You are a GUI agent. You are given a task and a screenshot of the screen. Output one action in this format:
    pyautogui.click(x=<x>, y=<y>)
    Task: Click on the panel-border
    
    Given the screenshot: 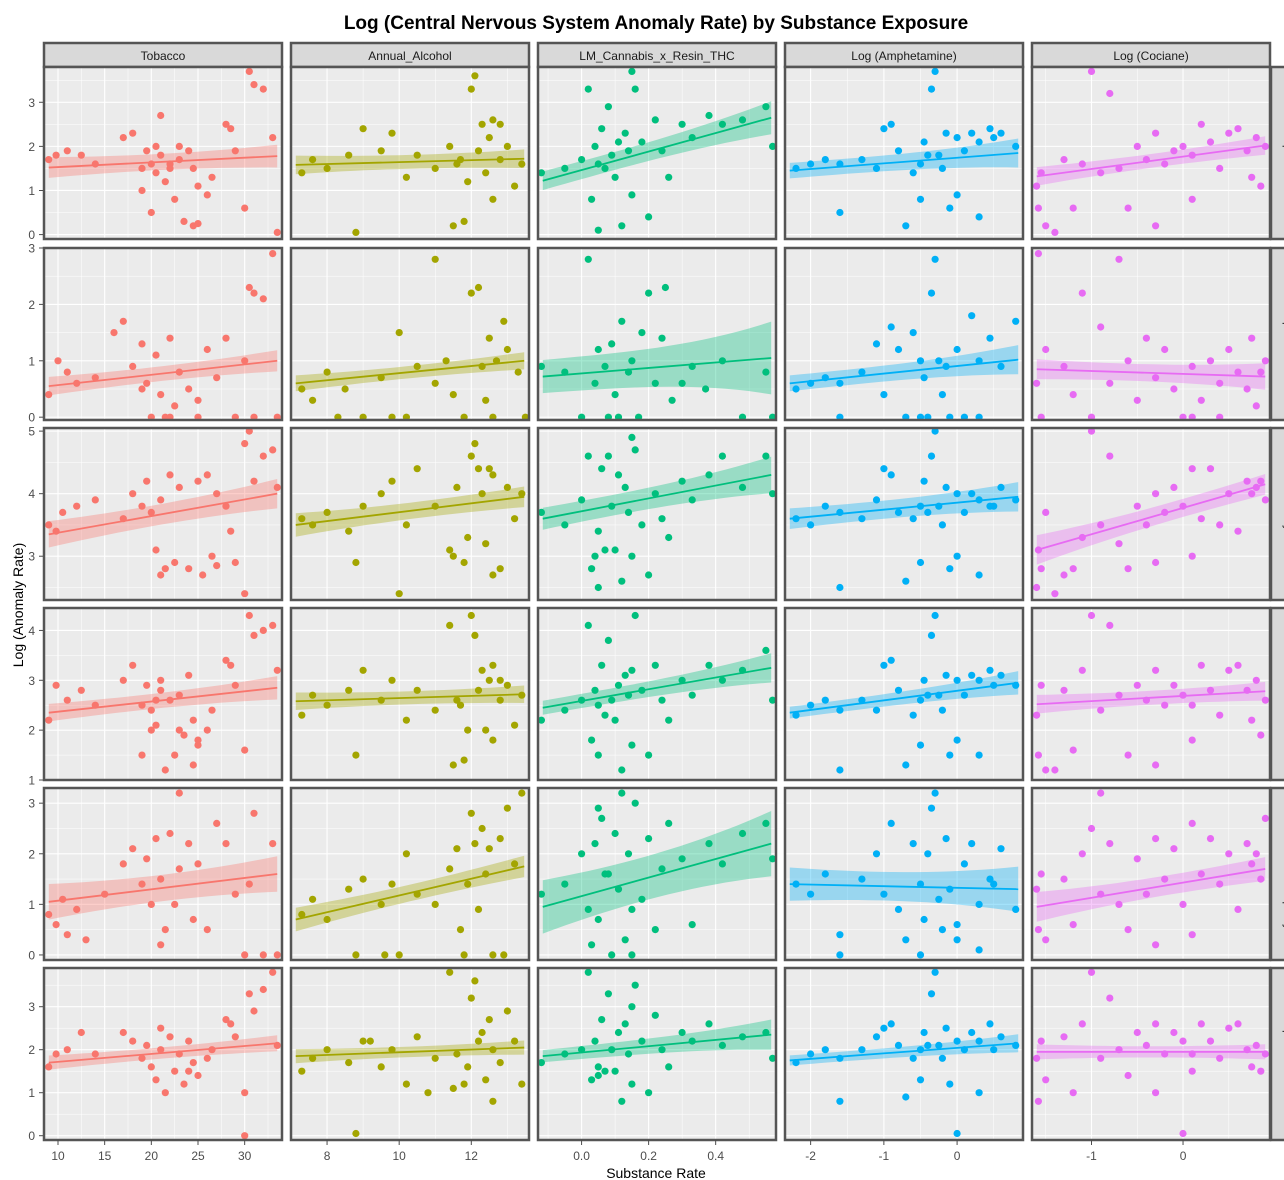 What is the action you would take?
    pyautogui.click(x=657, y=874)
    